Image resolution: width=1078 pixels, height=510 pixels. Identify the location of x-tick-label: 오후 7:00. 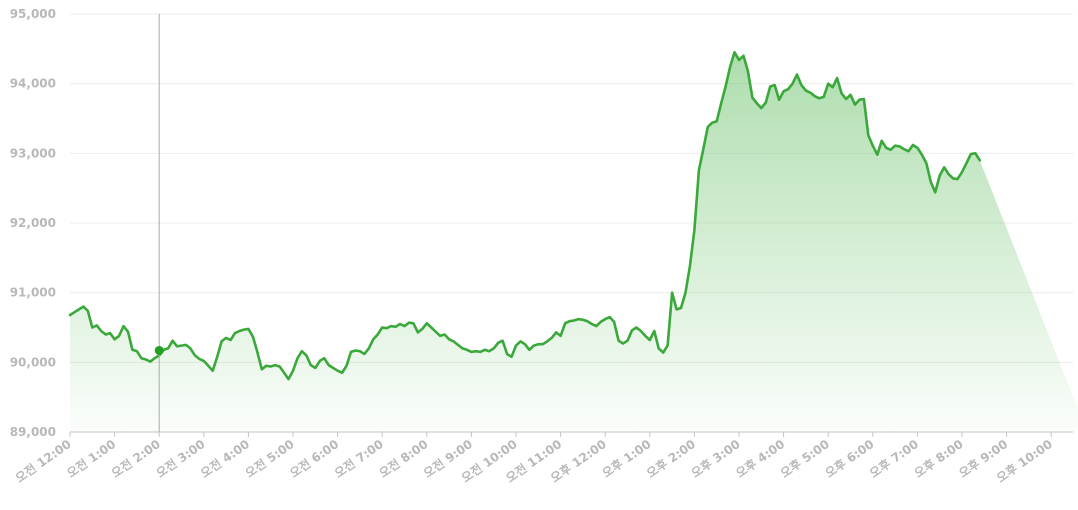
(894, 458).